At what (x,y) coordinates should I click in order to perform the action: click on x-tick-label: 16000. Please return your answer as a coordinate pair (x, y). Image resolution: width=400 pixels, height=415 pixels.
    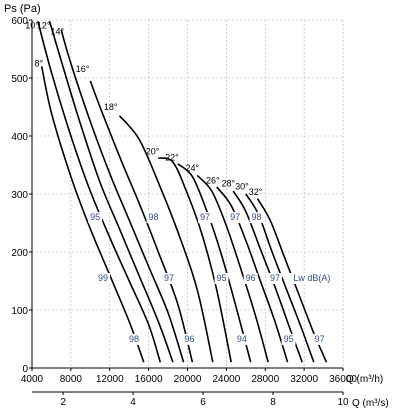
    Looking at the image, I should click on (149, 379).